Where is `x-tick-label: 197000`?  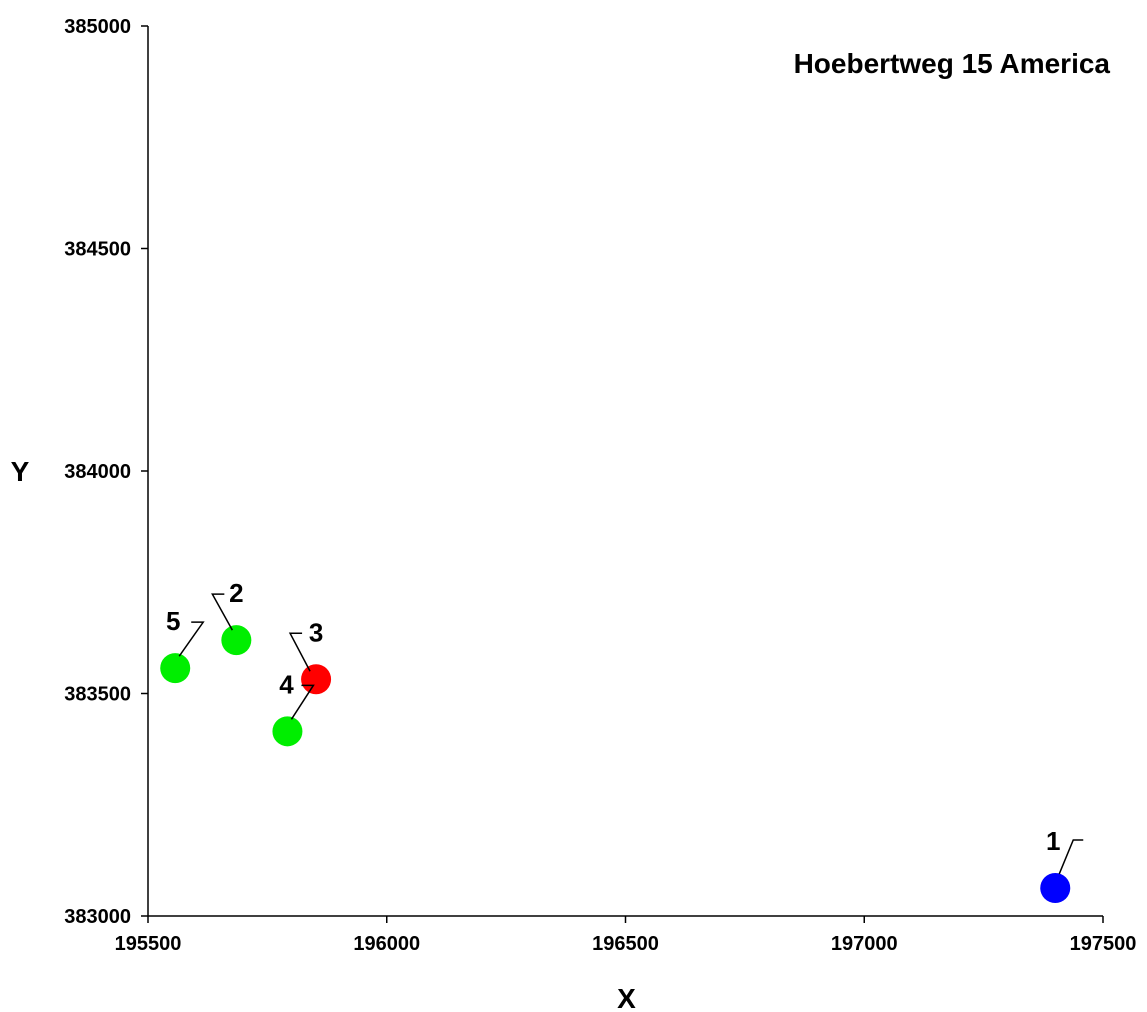 x-tick-label: 197000 is located at coordinates (864, 944).